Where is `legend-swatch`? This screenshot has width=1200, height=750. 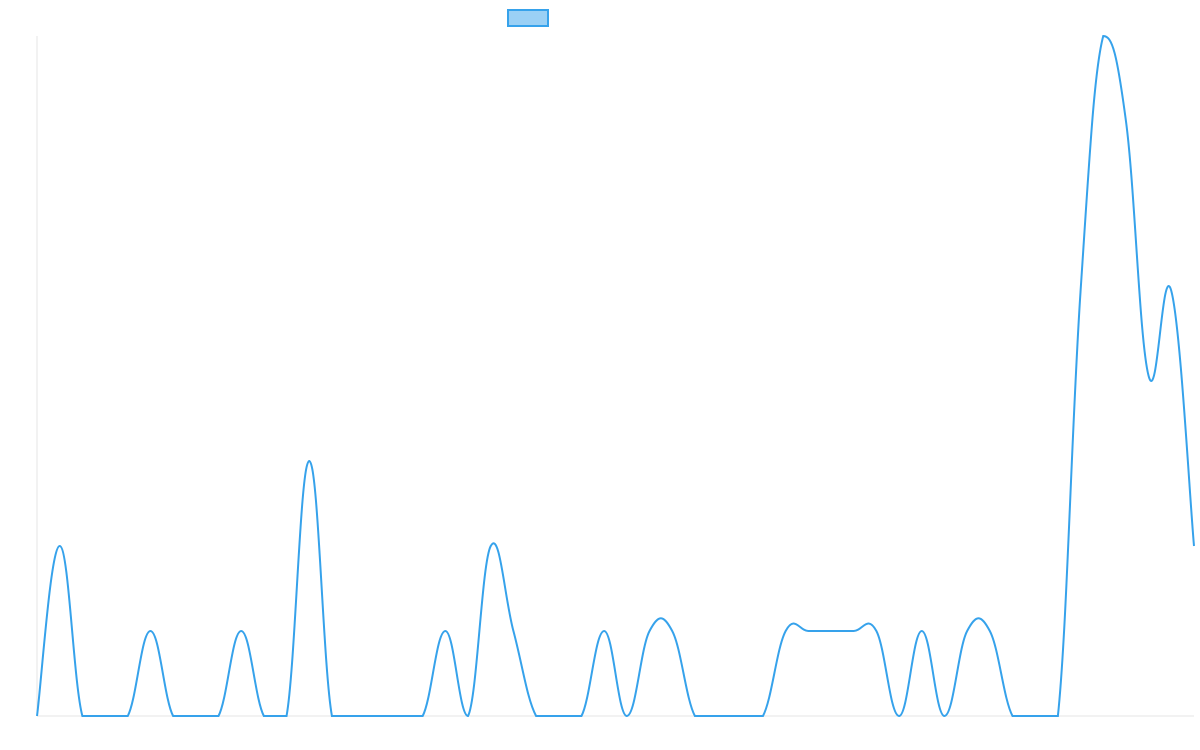 legend-swatch is located at coordinates (528, 18).